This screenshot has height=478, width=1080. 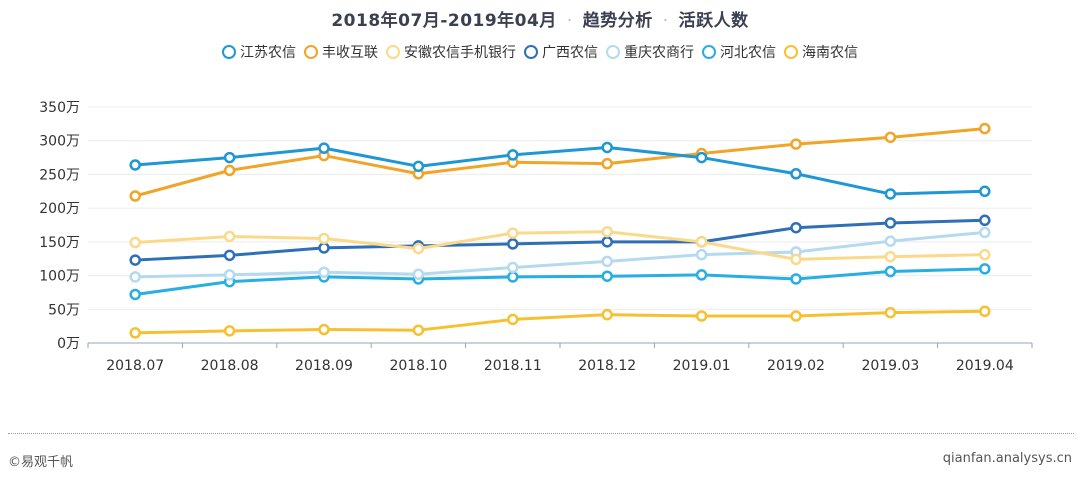 I want to click on legend-item: 江苏农信, so click(x=259, y=52).